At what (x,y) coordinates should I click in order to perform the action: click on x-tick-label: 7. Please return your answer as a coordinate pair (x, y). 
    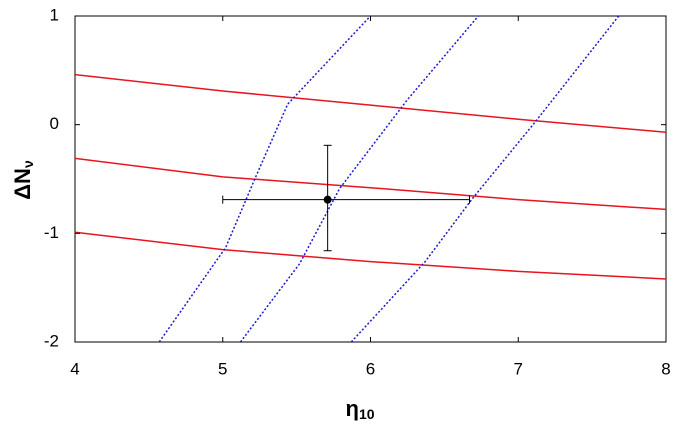
    Looking at the image, I should click on (518, 368).